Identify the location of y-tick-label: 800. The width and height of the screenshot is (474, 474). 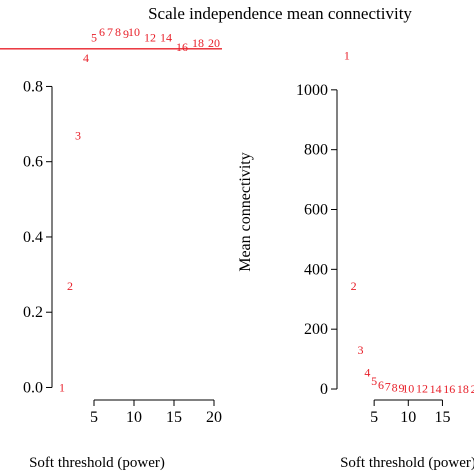
(316, 150).